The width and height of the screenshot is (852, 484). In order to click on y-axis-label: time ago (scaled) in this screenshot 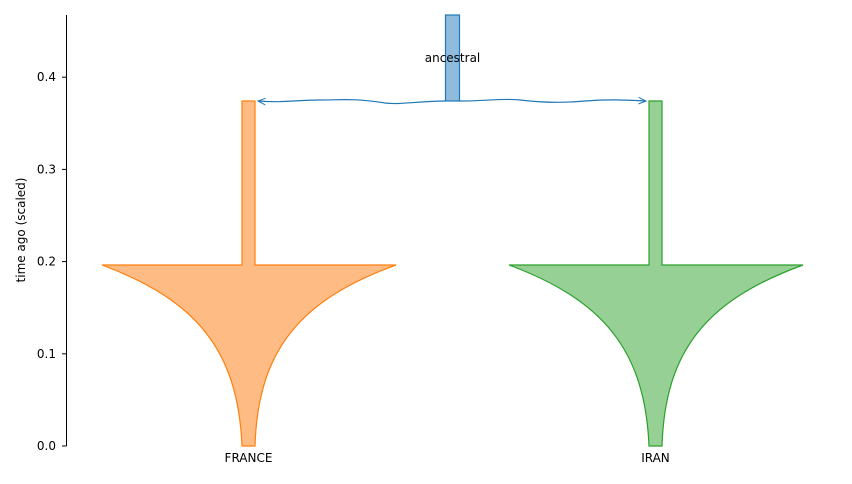, I will do `click(21, 230)`.